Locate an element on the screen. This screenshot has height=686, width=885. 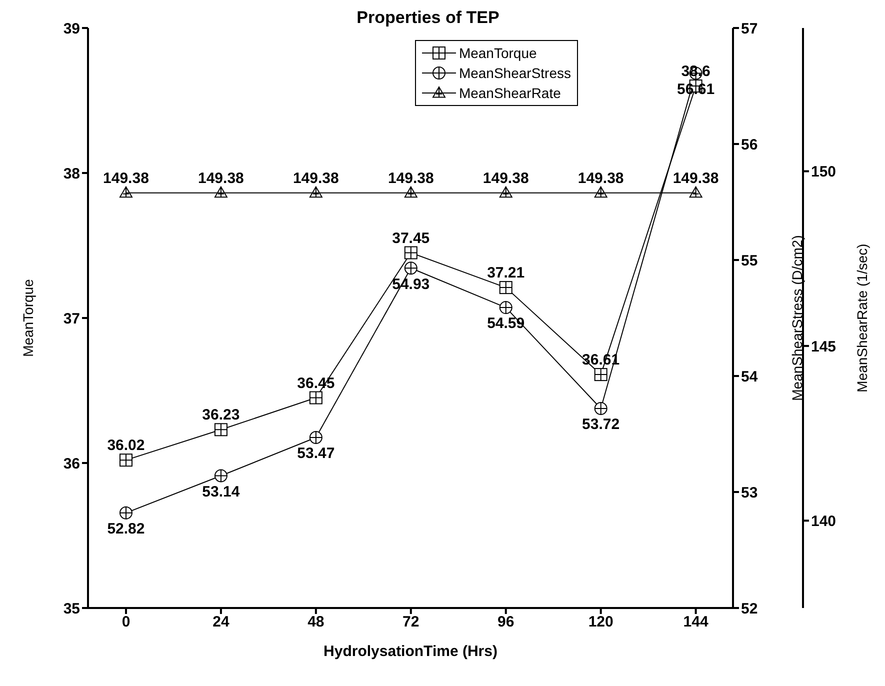
y2-tick-label: 57 is located at coordinates (749, 29).